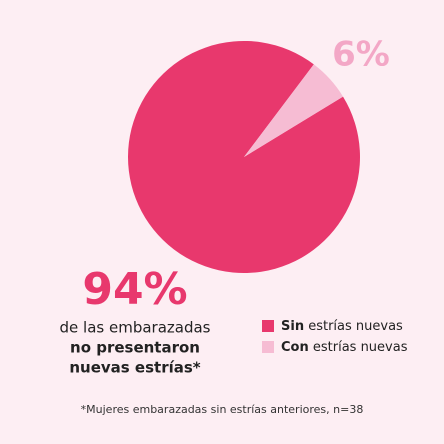 This screenshot has height=444, width=444. What do you see at coordinates (134, 289) in the screenshot?
I see `value-label: 94%` at bounding box center [134, 289].